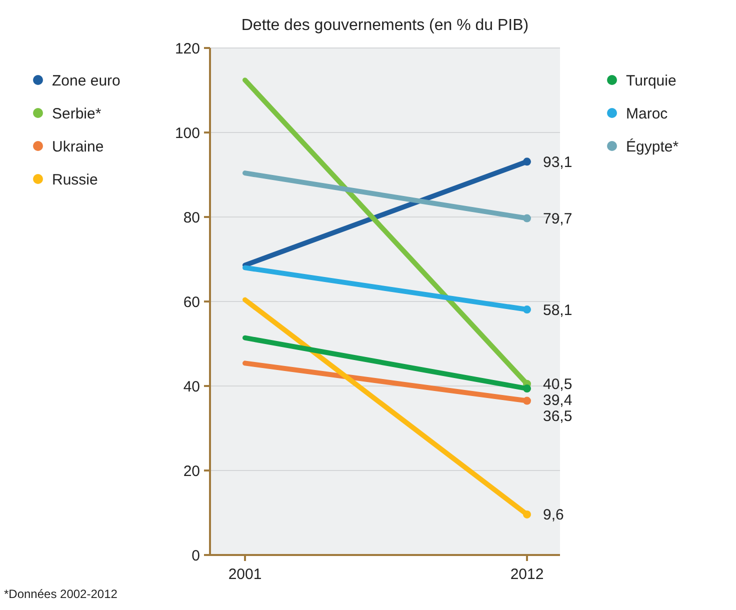 This screenshot has width=736, height=610. I want to click on data-label: 79,7, so click(557, 219).